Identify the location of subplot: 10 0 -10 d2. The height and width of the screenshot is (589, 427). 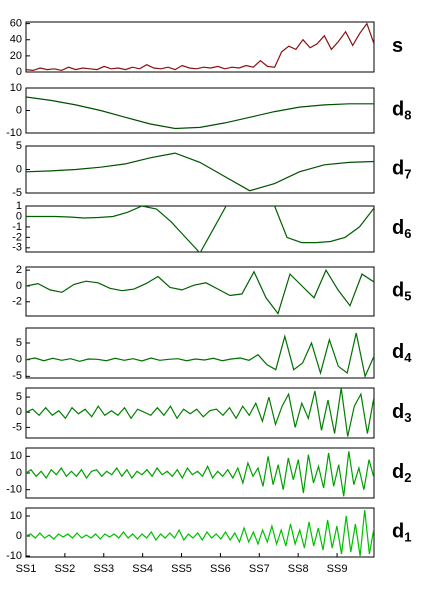
(208, 473).